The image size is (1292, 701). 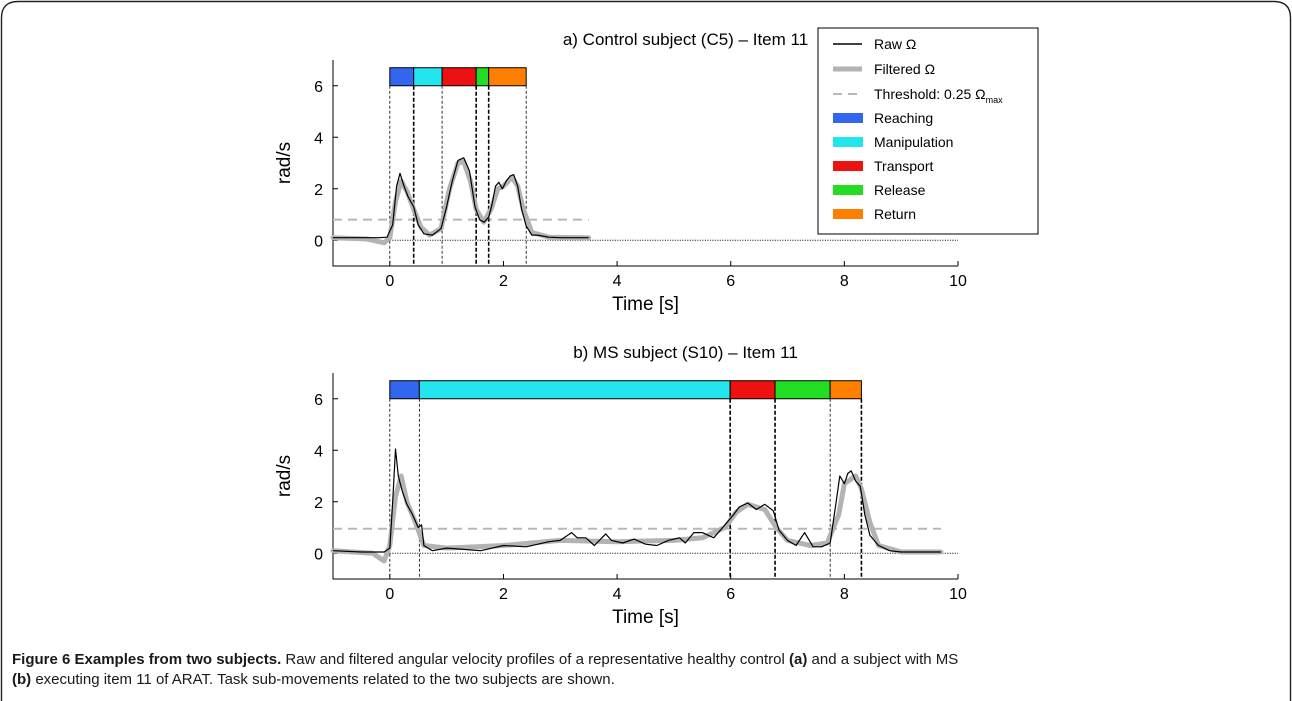 I want to click on filtered-series-line-a, so click(x=461, y=202).